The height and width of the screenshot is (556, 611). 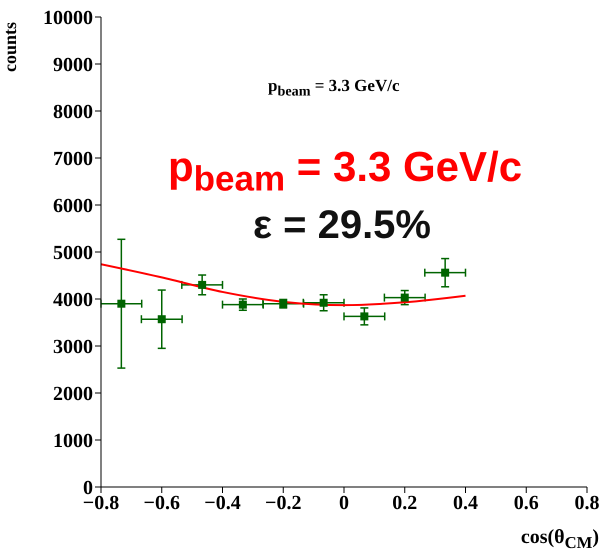 I want to click on x-tick-label: 0.6, so click(x=526, y=503).